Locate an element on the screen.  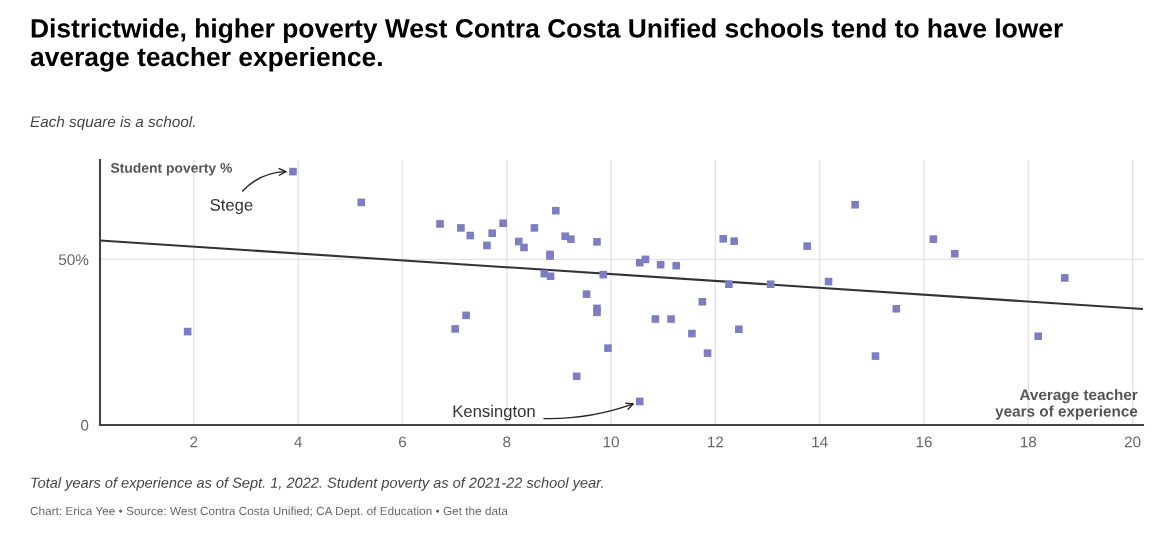
x-tick-label: 12 is located at coordinates (716, 442).